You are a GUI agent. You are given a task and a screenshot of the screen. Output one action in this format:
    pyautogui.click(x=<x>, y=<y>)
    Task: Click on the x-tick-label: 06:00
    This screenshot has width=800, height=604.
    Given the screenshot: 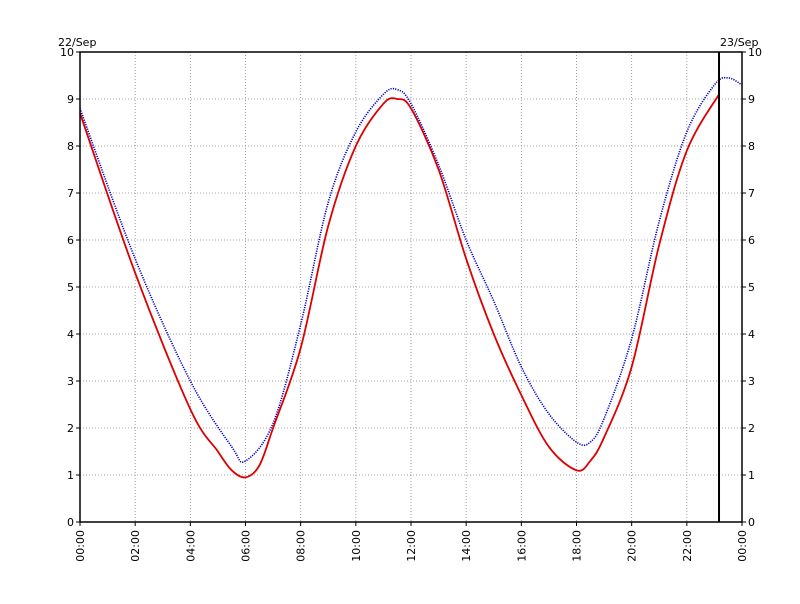 What is the action you would take?
    pyautogui.click(x=246, y=546)
    